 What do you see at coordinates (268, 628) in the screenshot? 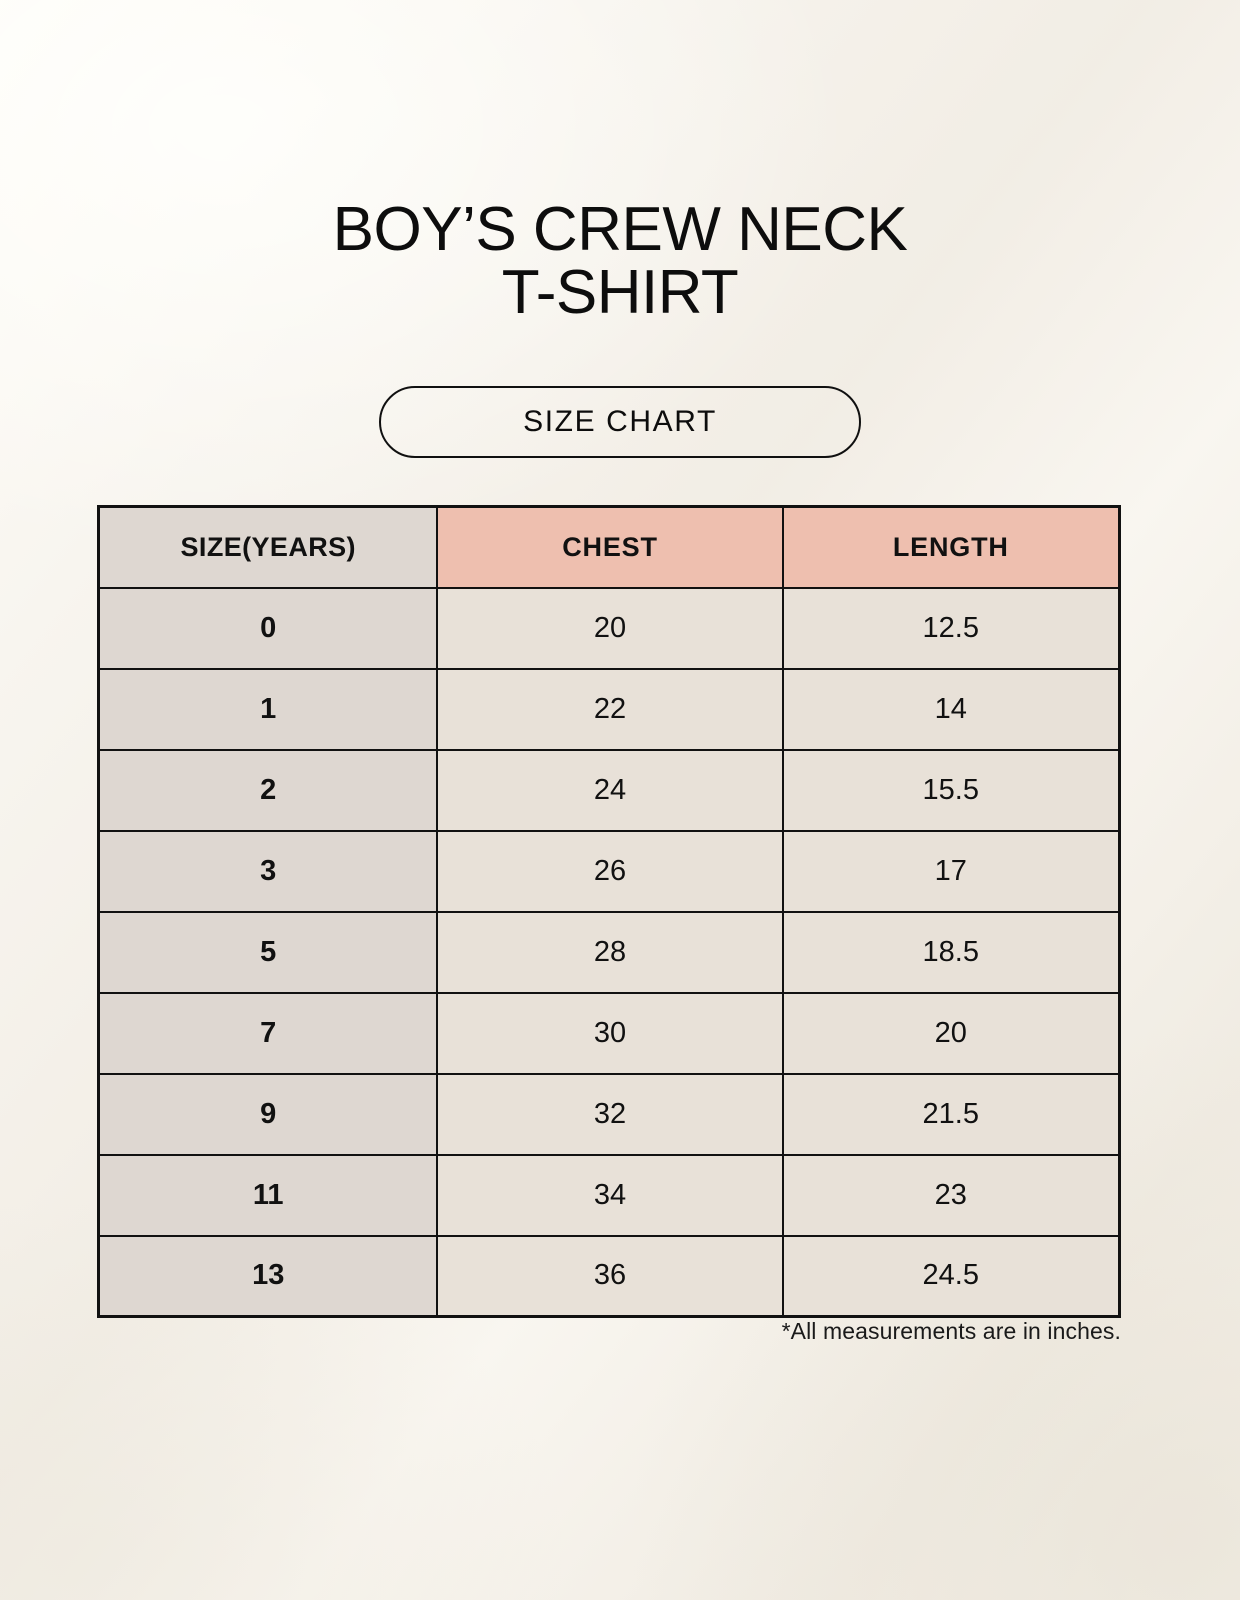
I see `cell-size: 0` at bounding box center [268, 628].